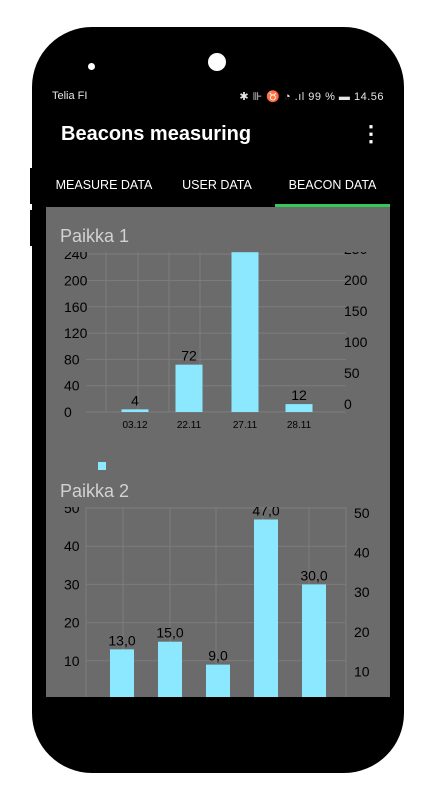 The image size is (440, 800). I want to click on carrier-name: Telia FI, so click(70, 96).